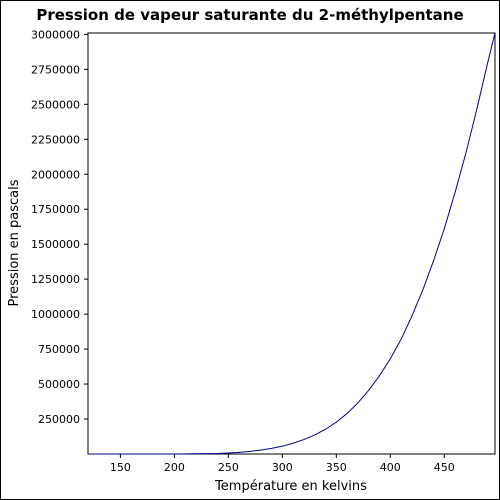 The width and height of the screenshot is (500, 500). What do you see at coordinates (59, 419) in the screenshot?
I see `y-tick-label: 250000` at bounding box center [59, 419].